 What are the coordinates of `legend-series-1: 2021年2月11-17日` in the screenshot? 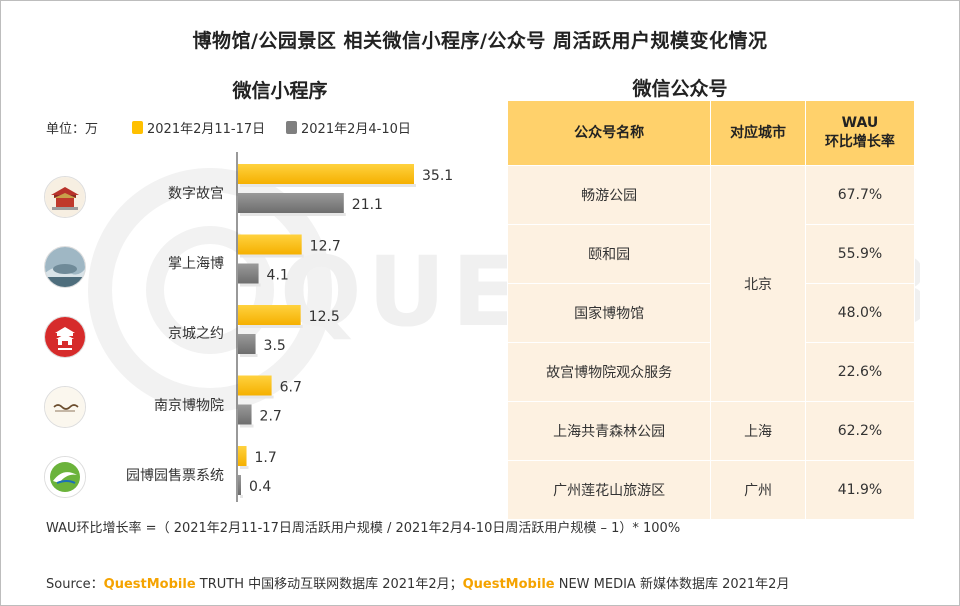 It's located at (198, 127).